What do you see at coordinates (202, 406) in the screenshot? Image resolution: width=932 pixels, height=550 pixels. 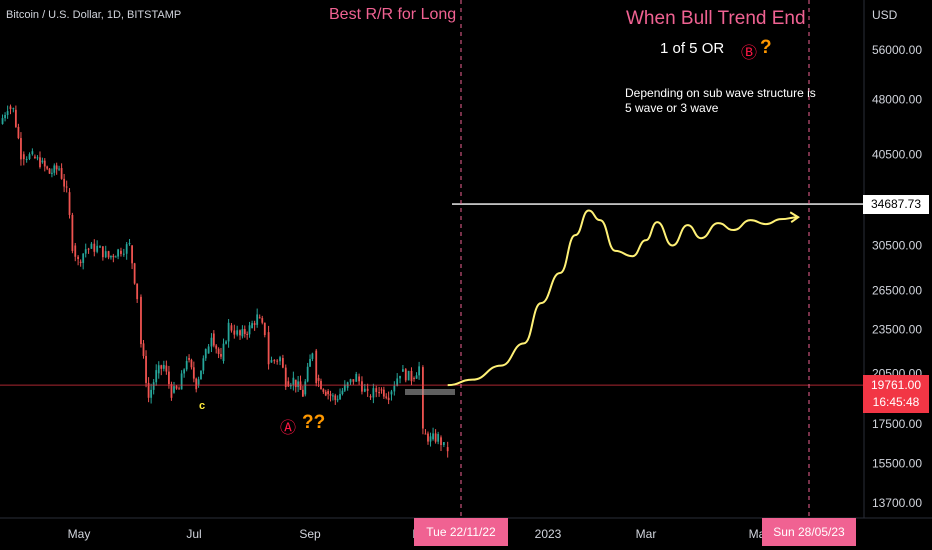 I see `wave-c-label: c` at bounding box center [202, 406].